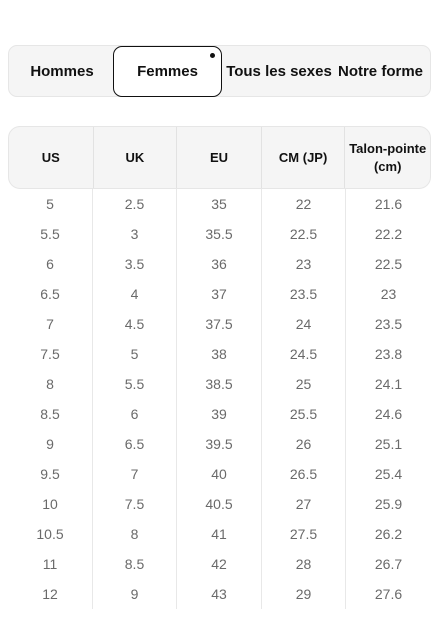 This screenshot has width=439, height=643. I want to click on table-cell: 28, so click(304, 564).